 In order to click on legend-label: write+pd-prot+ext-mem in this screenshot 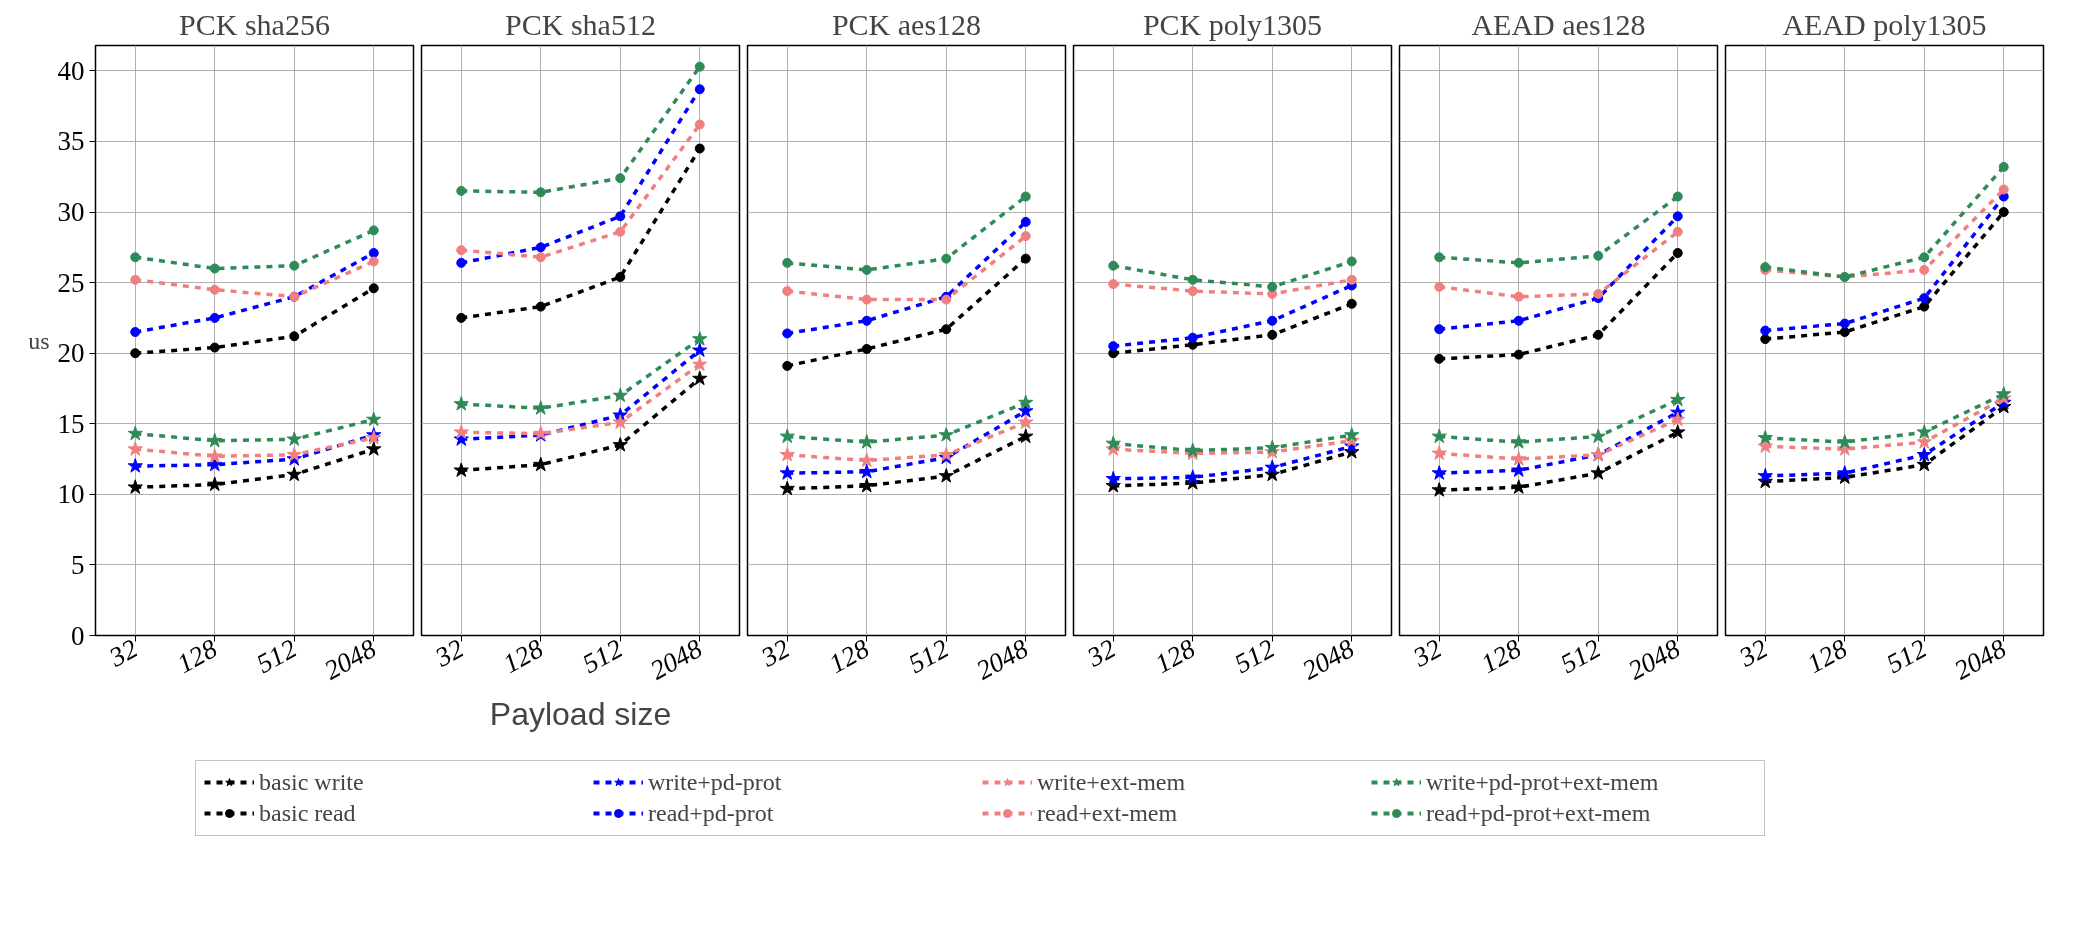, I will do `click(1543, 782)`.